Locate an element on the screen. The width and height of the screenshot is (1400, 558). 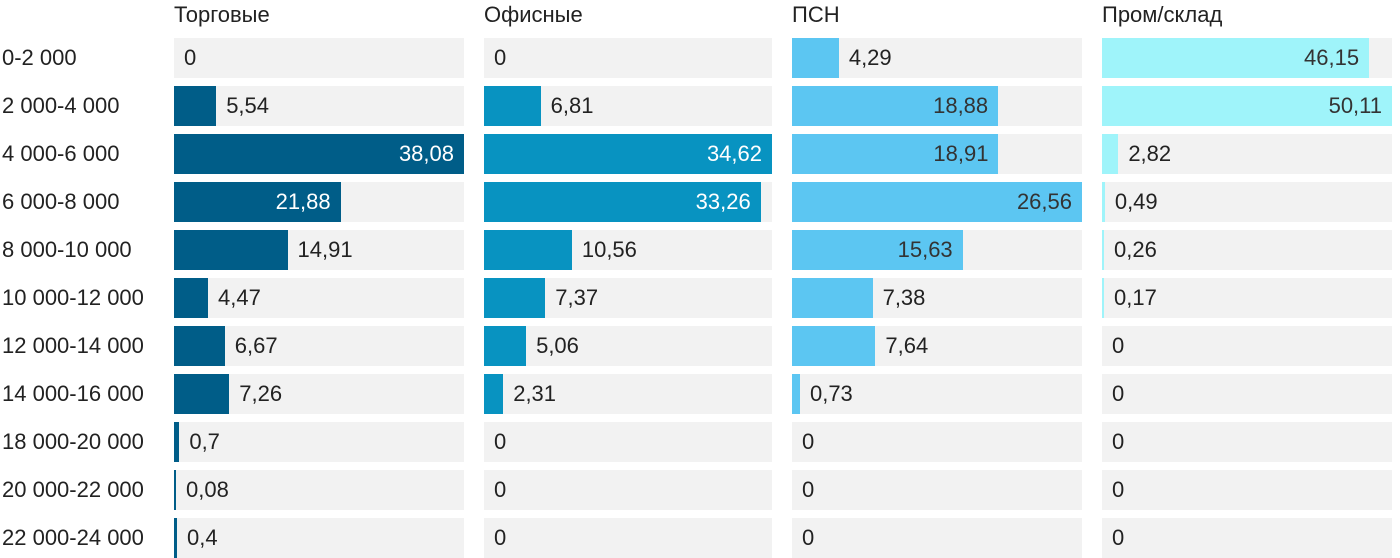
data-label: 38,08 is located at coordinates (426, 153).